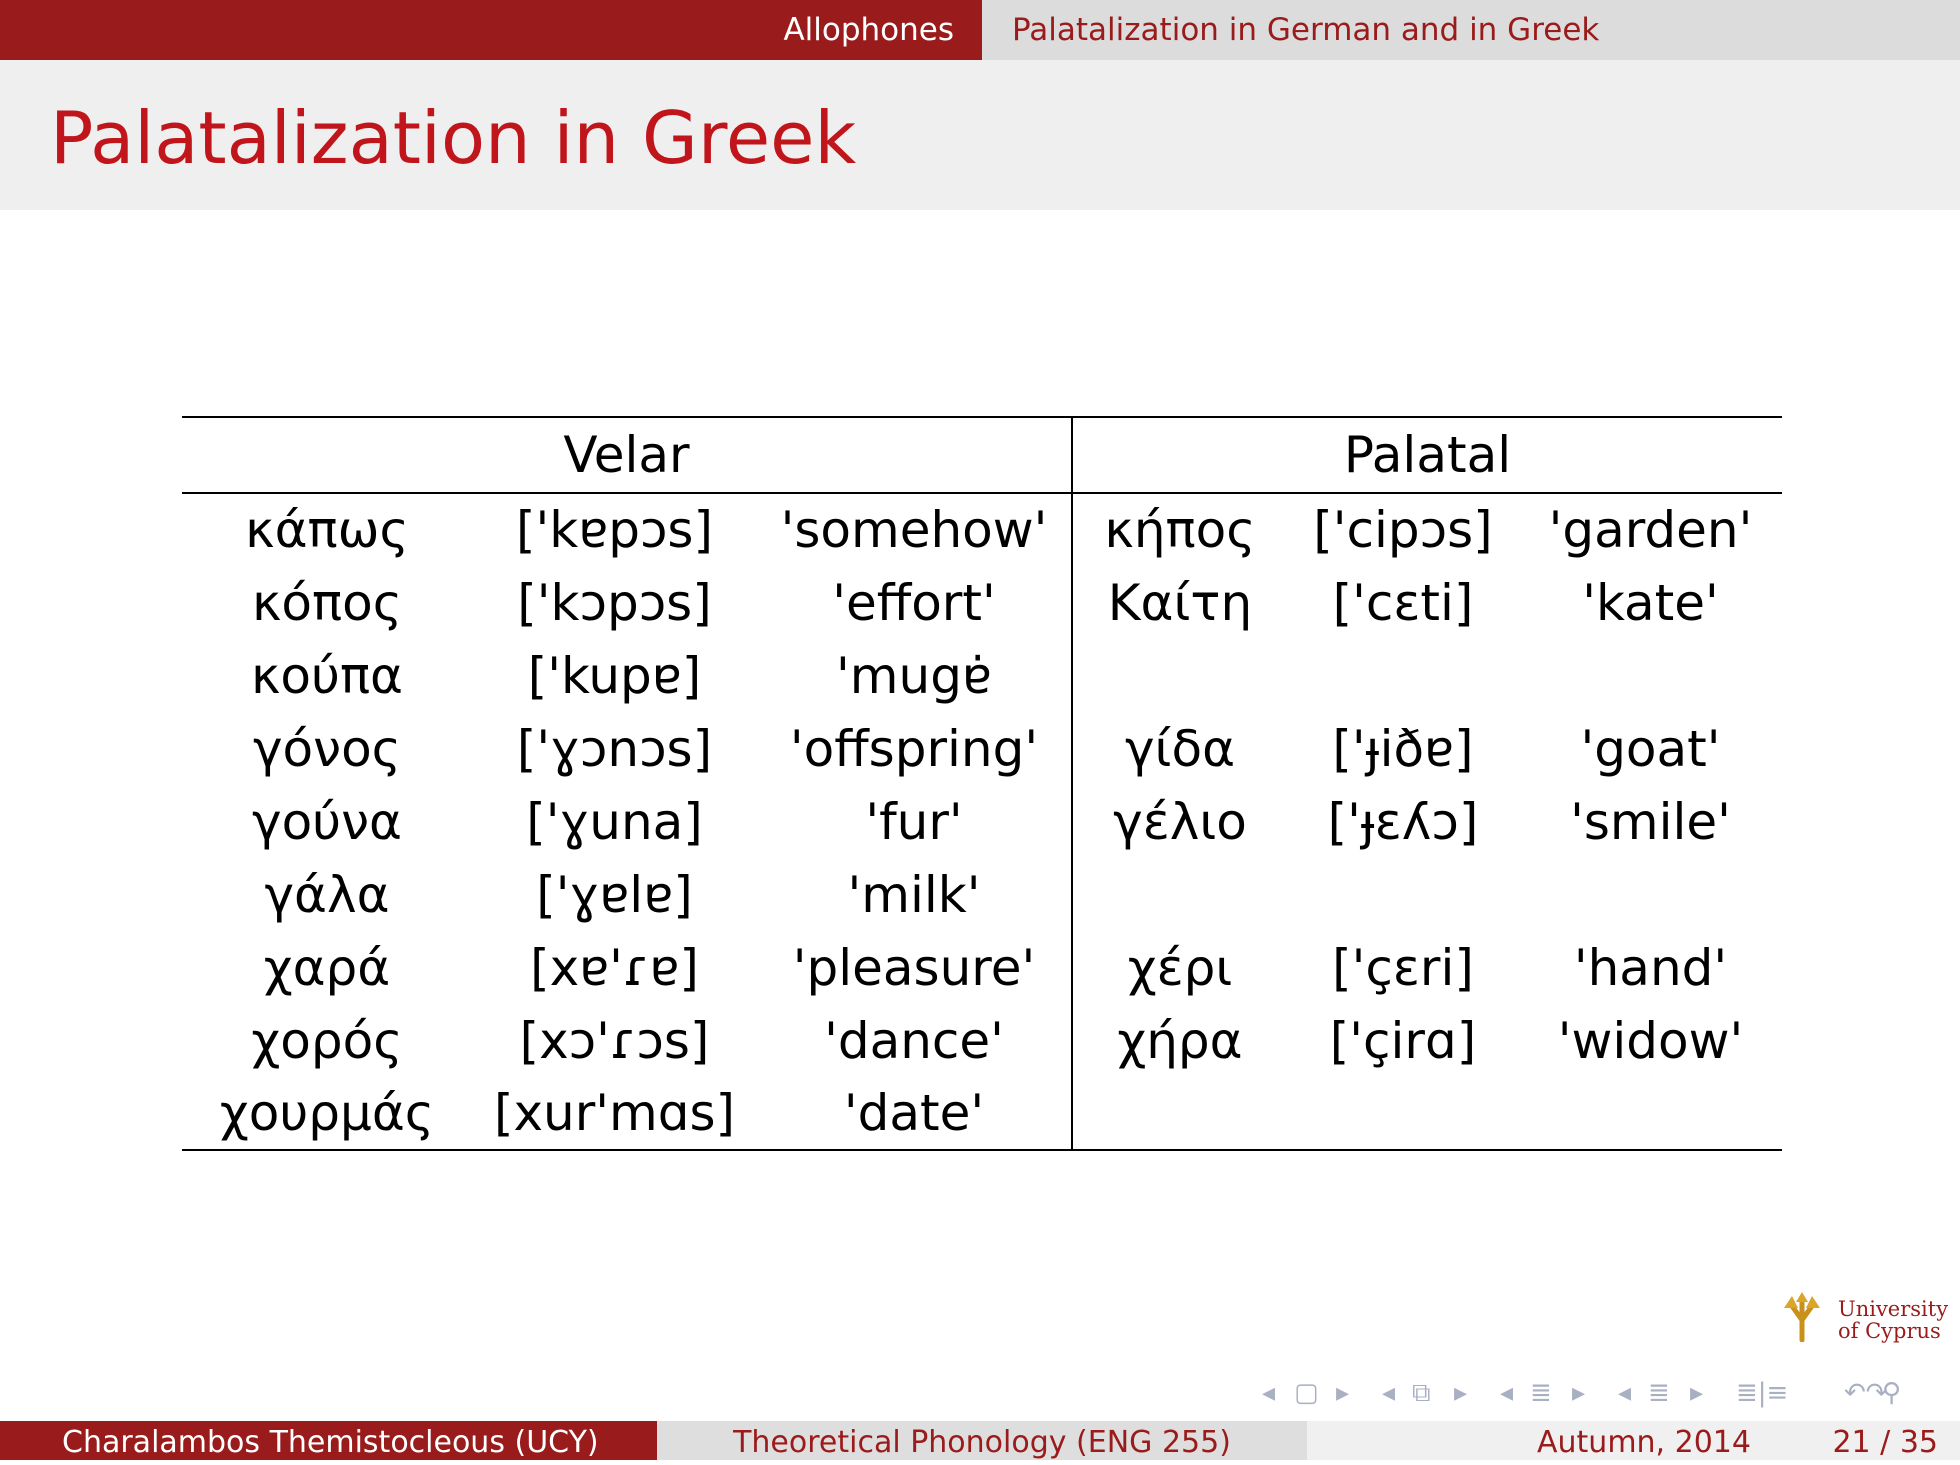  I want to click on palatal-greek-word: χήρα, so click(1179, 1040).